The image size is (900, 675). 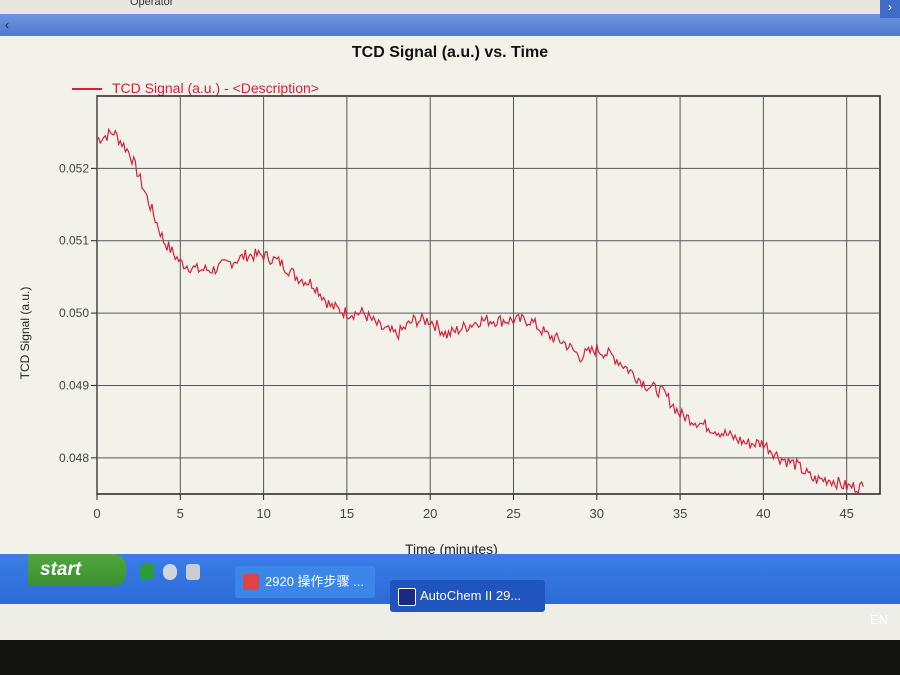 What do you see at coordinates (215, 88) in the screenshot?
I see `legend-label: TCD Signal (a.u.) - <Description>` at bounding box center [215, 88].